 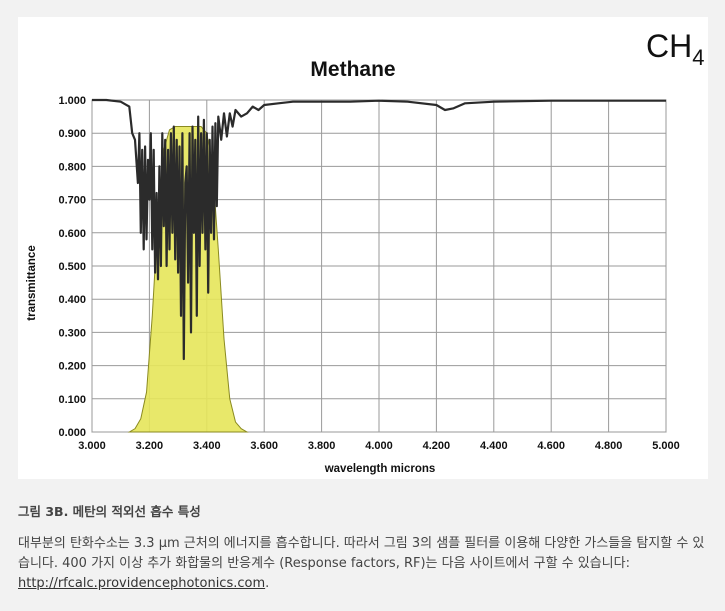 I want to click on y-tick-label: 0.100, so click(x=72, y=400).